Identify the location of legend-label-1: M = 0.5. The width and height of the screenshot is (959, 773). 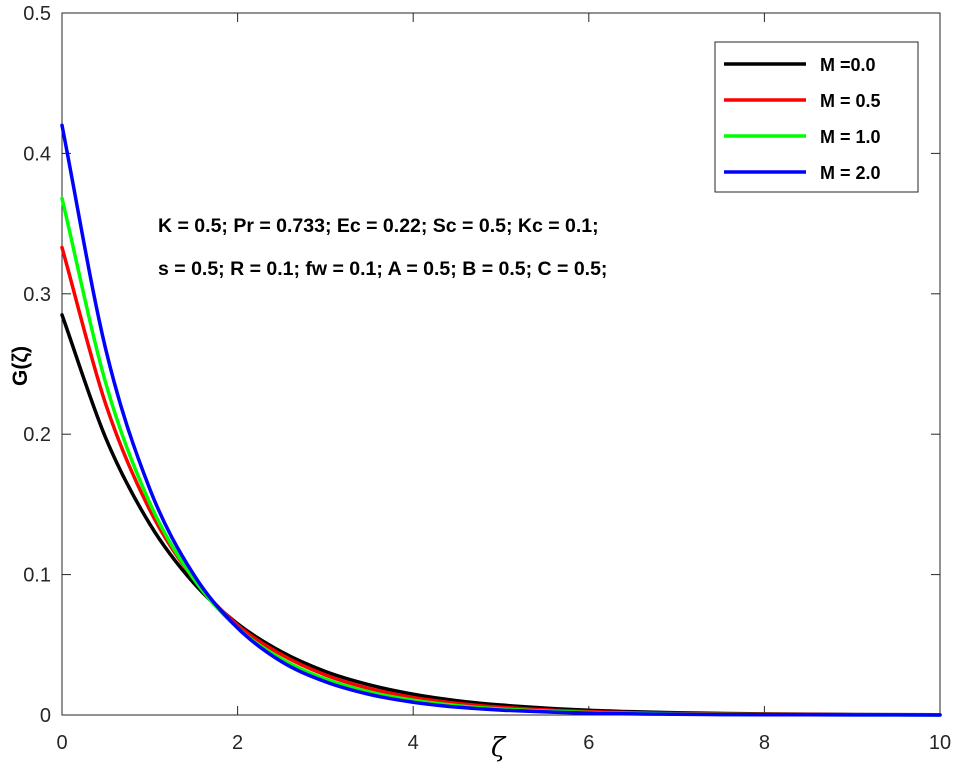
(850, 101).